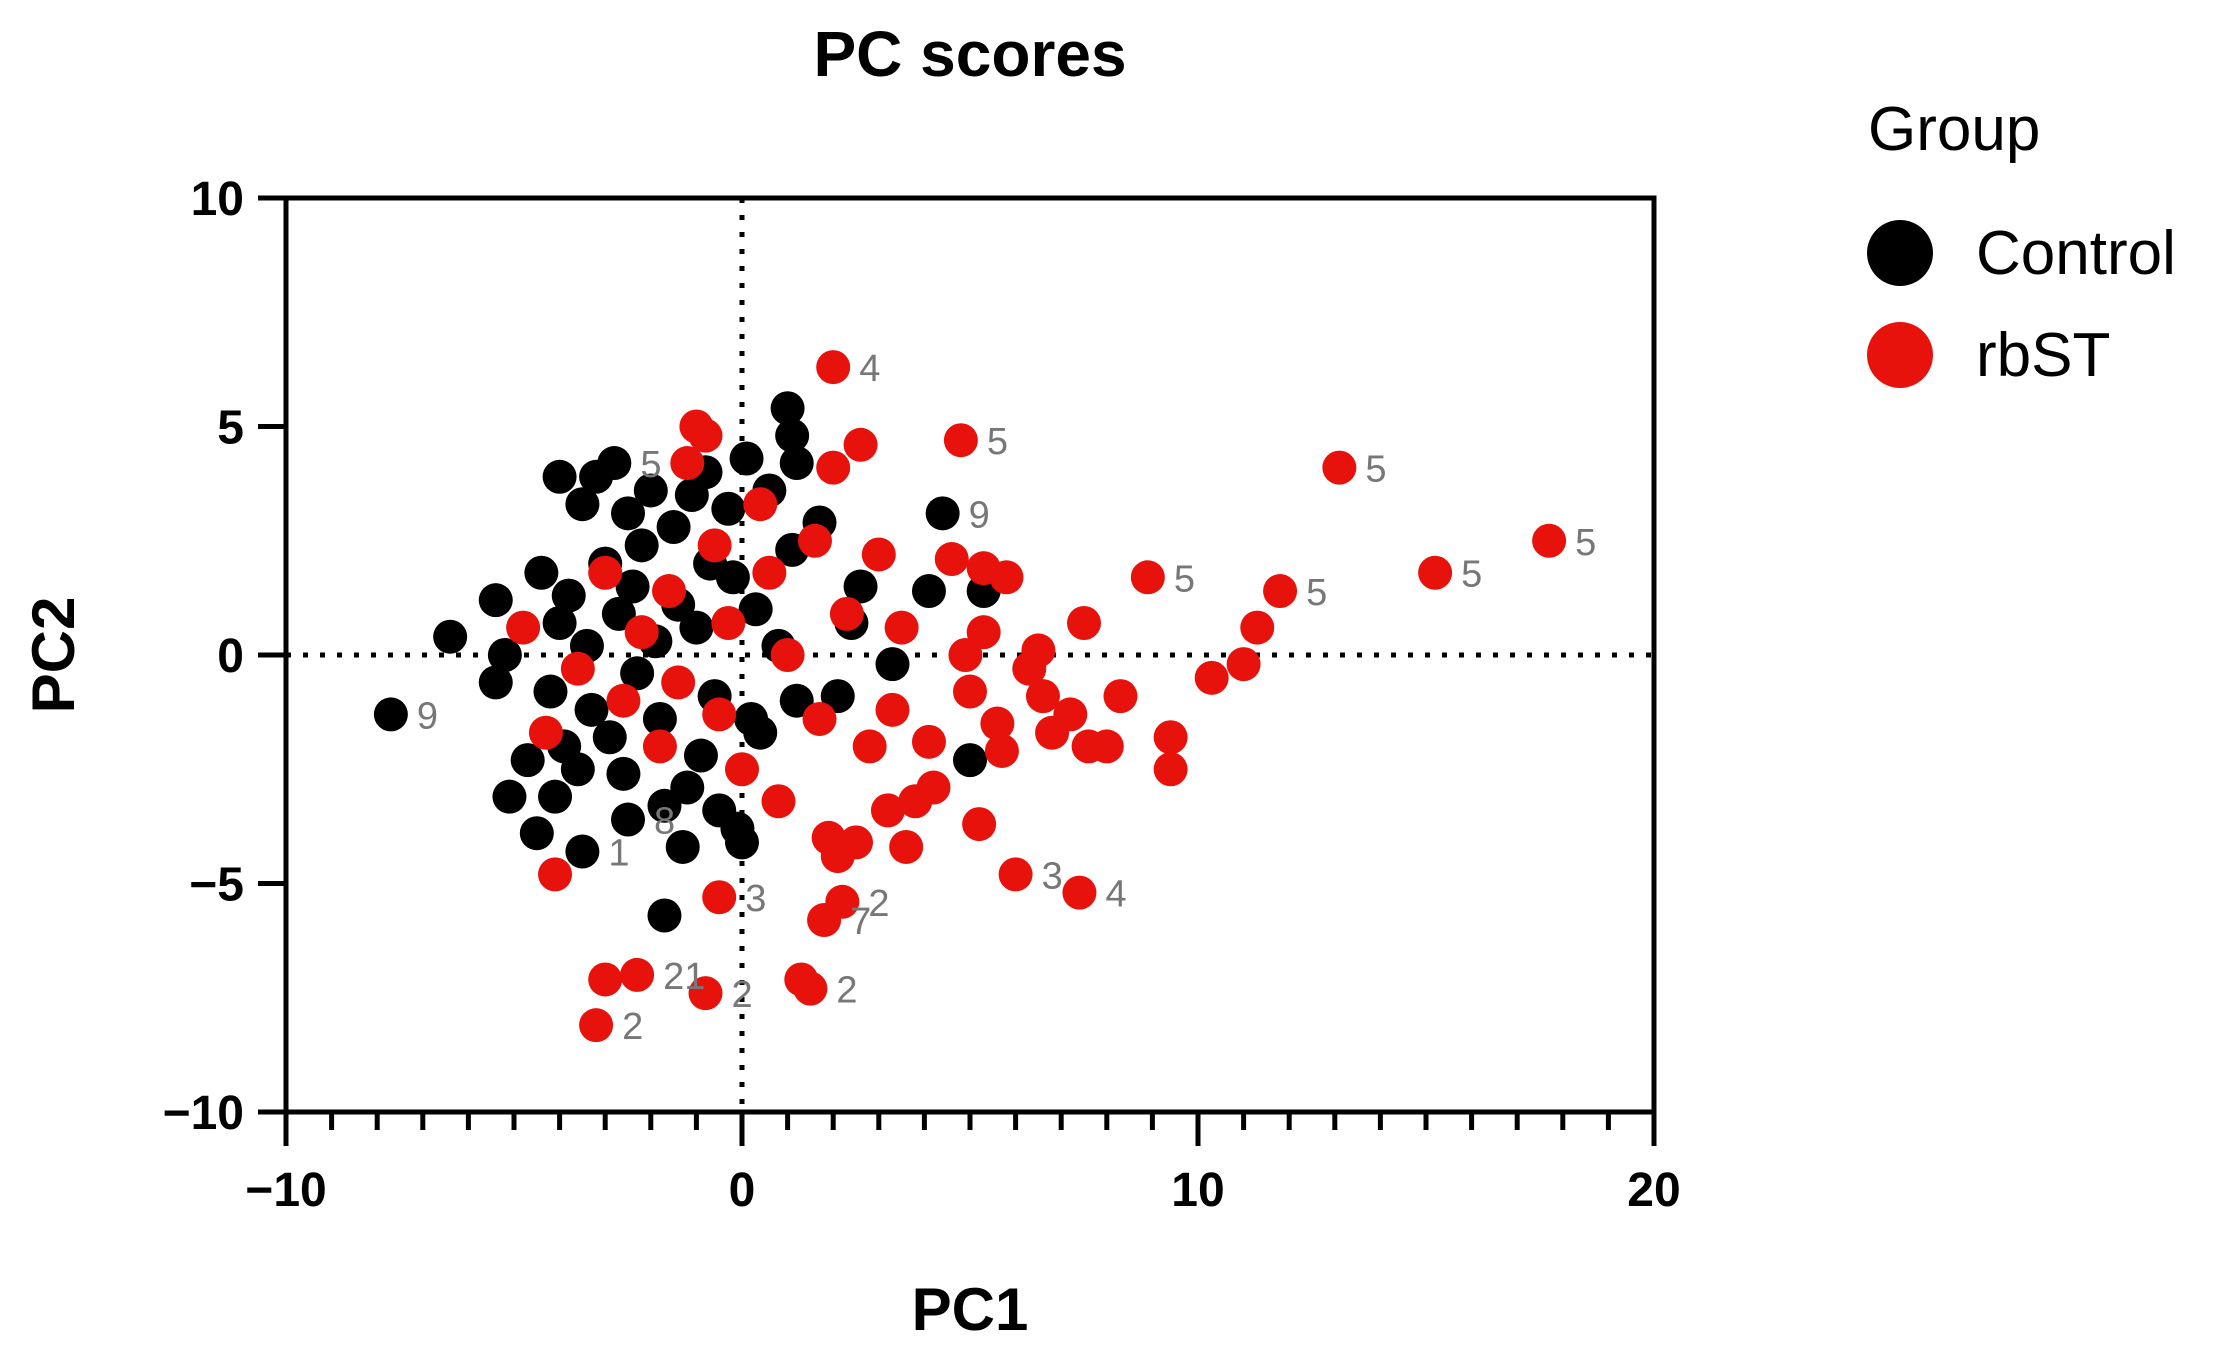  I want to click on legend-title: Group, so click(1954, 129).